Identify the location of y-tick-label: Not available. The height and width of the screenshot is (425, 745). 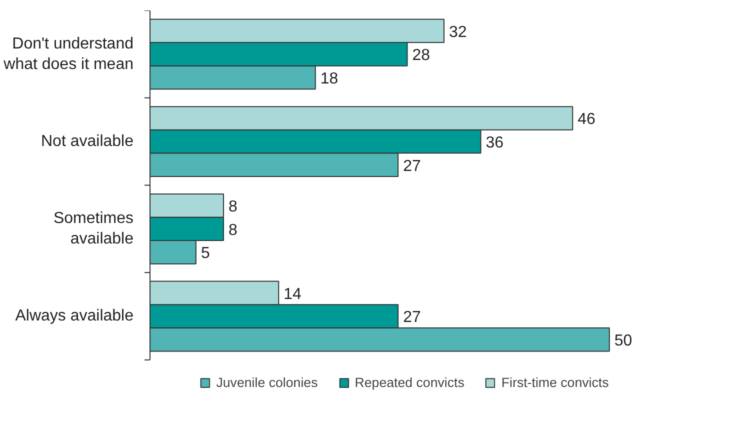
(87, 141).